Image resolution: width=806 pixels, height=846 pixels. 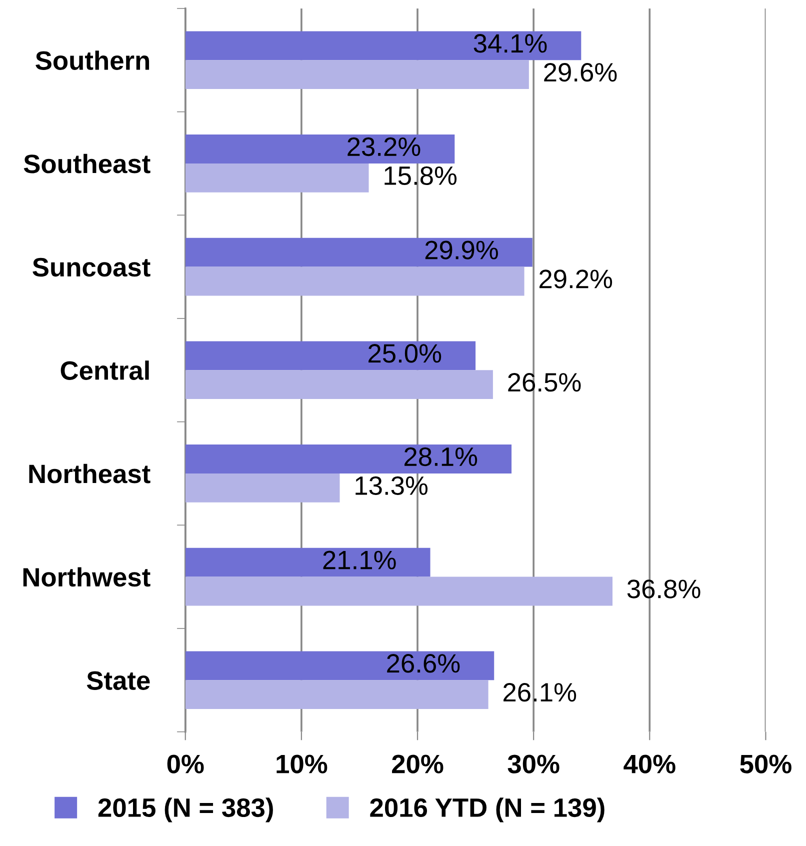 What do you see at coordinates (185, 764) in the screenshot?
I see `x-tick-label: 0%` at bounding box center [185, 764].